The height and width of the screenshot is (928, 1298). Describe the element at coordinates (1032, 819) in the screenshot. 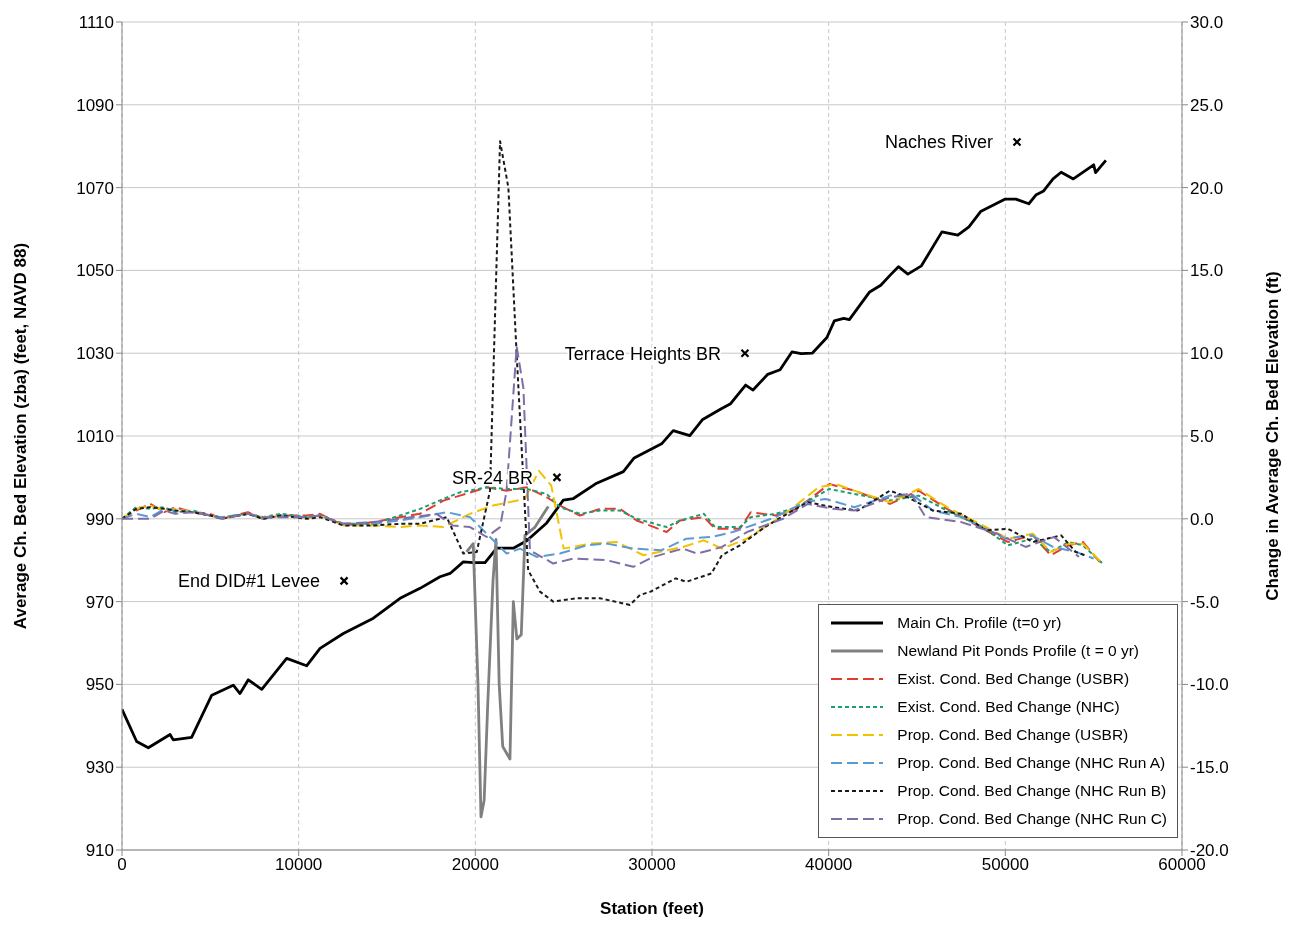

I see `legend-label: Prop. Cond. Bed Change (NHC Run C)` at that location.